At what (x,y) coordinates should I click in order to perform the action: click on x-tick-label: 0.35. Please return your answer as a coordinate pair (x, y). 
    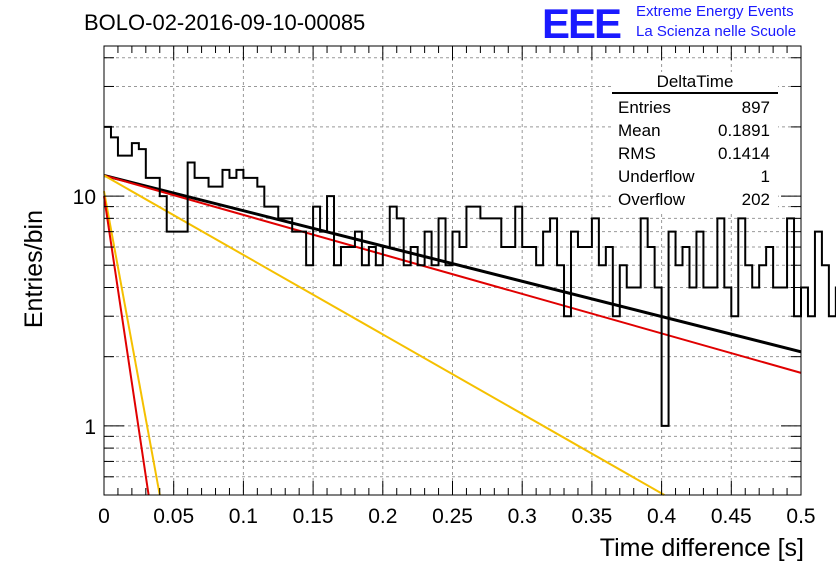
    Looking at the image, I should click on (591, 516).